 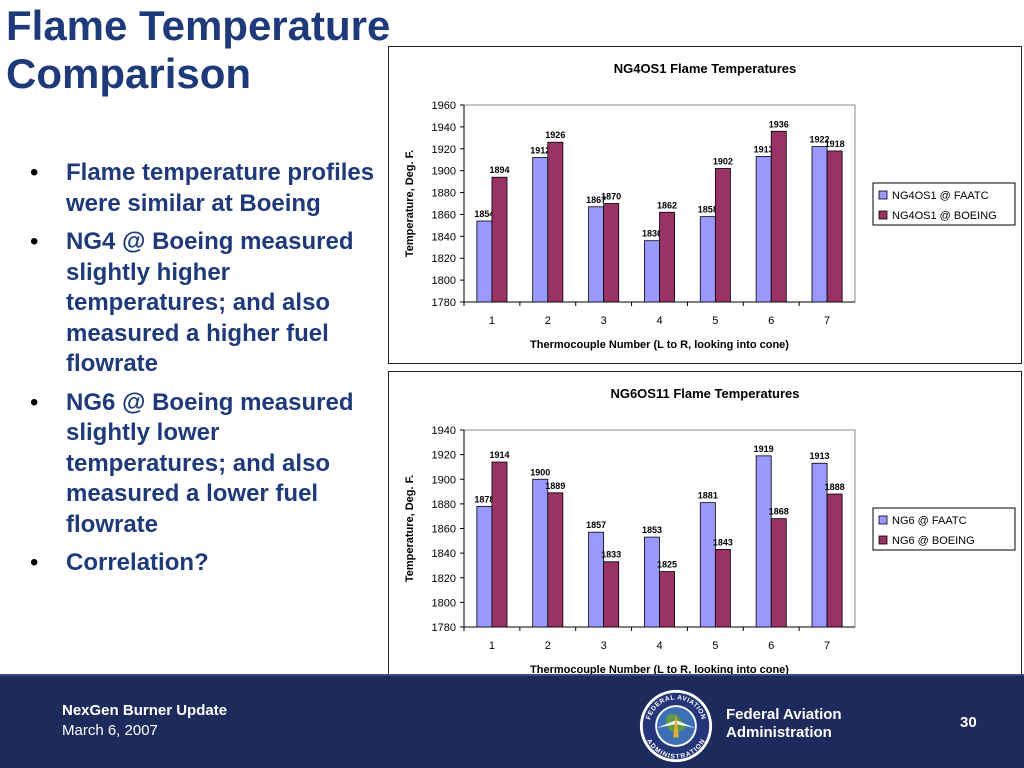 I want to click on slide-title: Flame Temperature Comparison, so click(x=198, y=50).